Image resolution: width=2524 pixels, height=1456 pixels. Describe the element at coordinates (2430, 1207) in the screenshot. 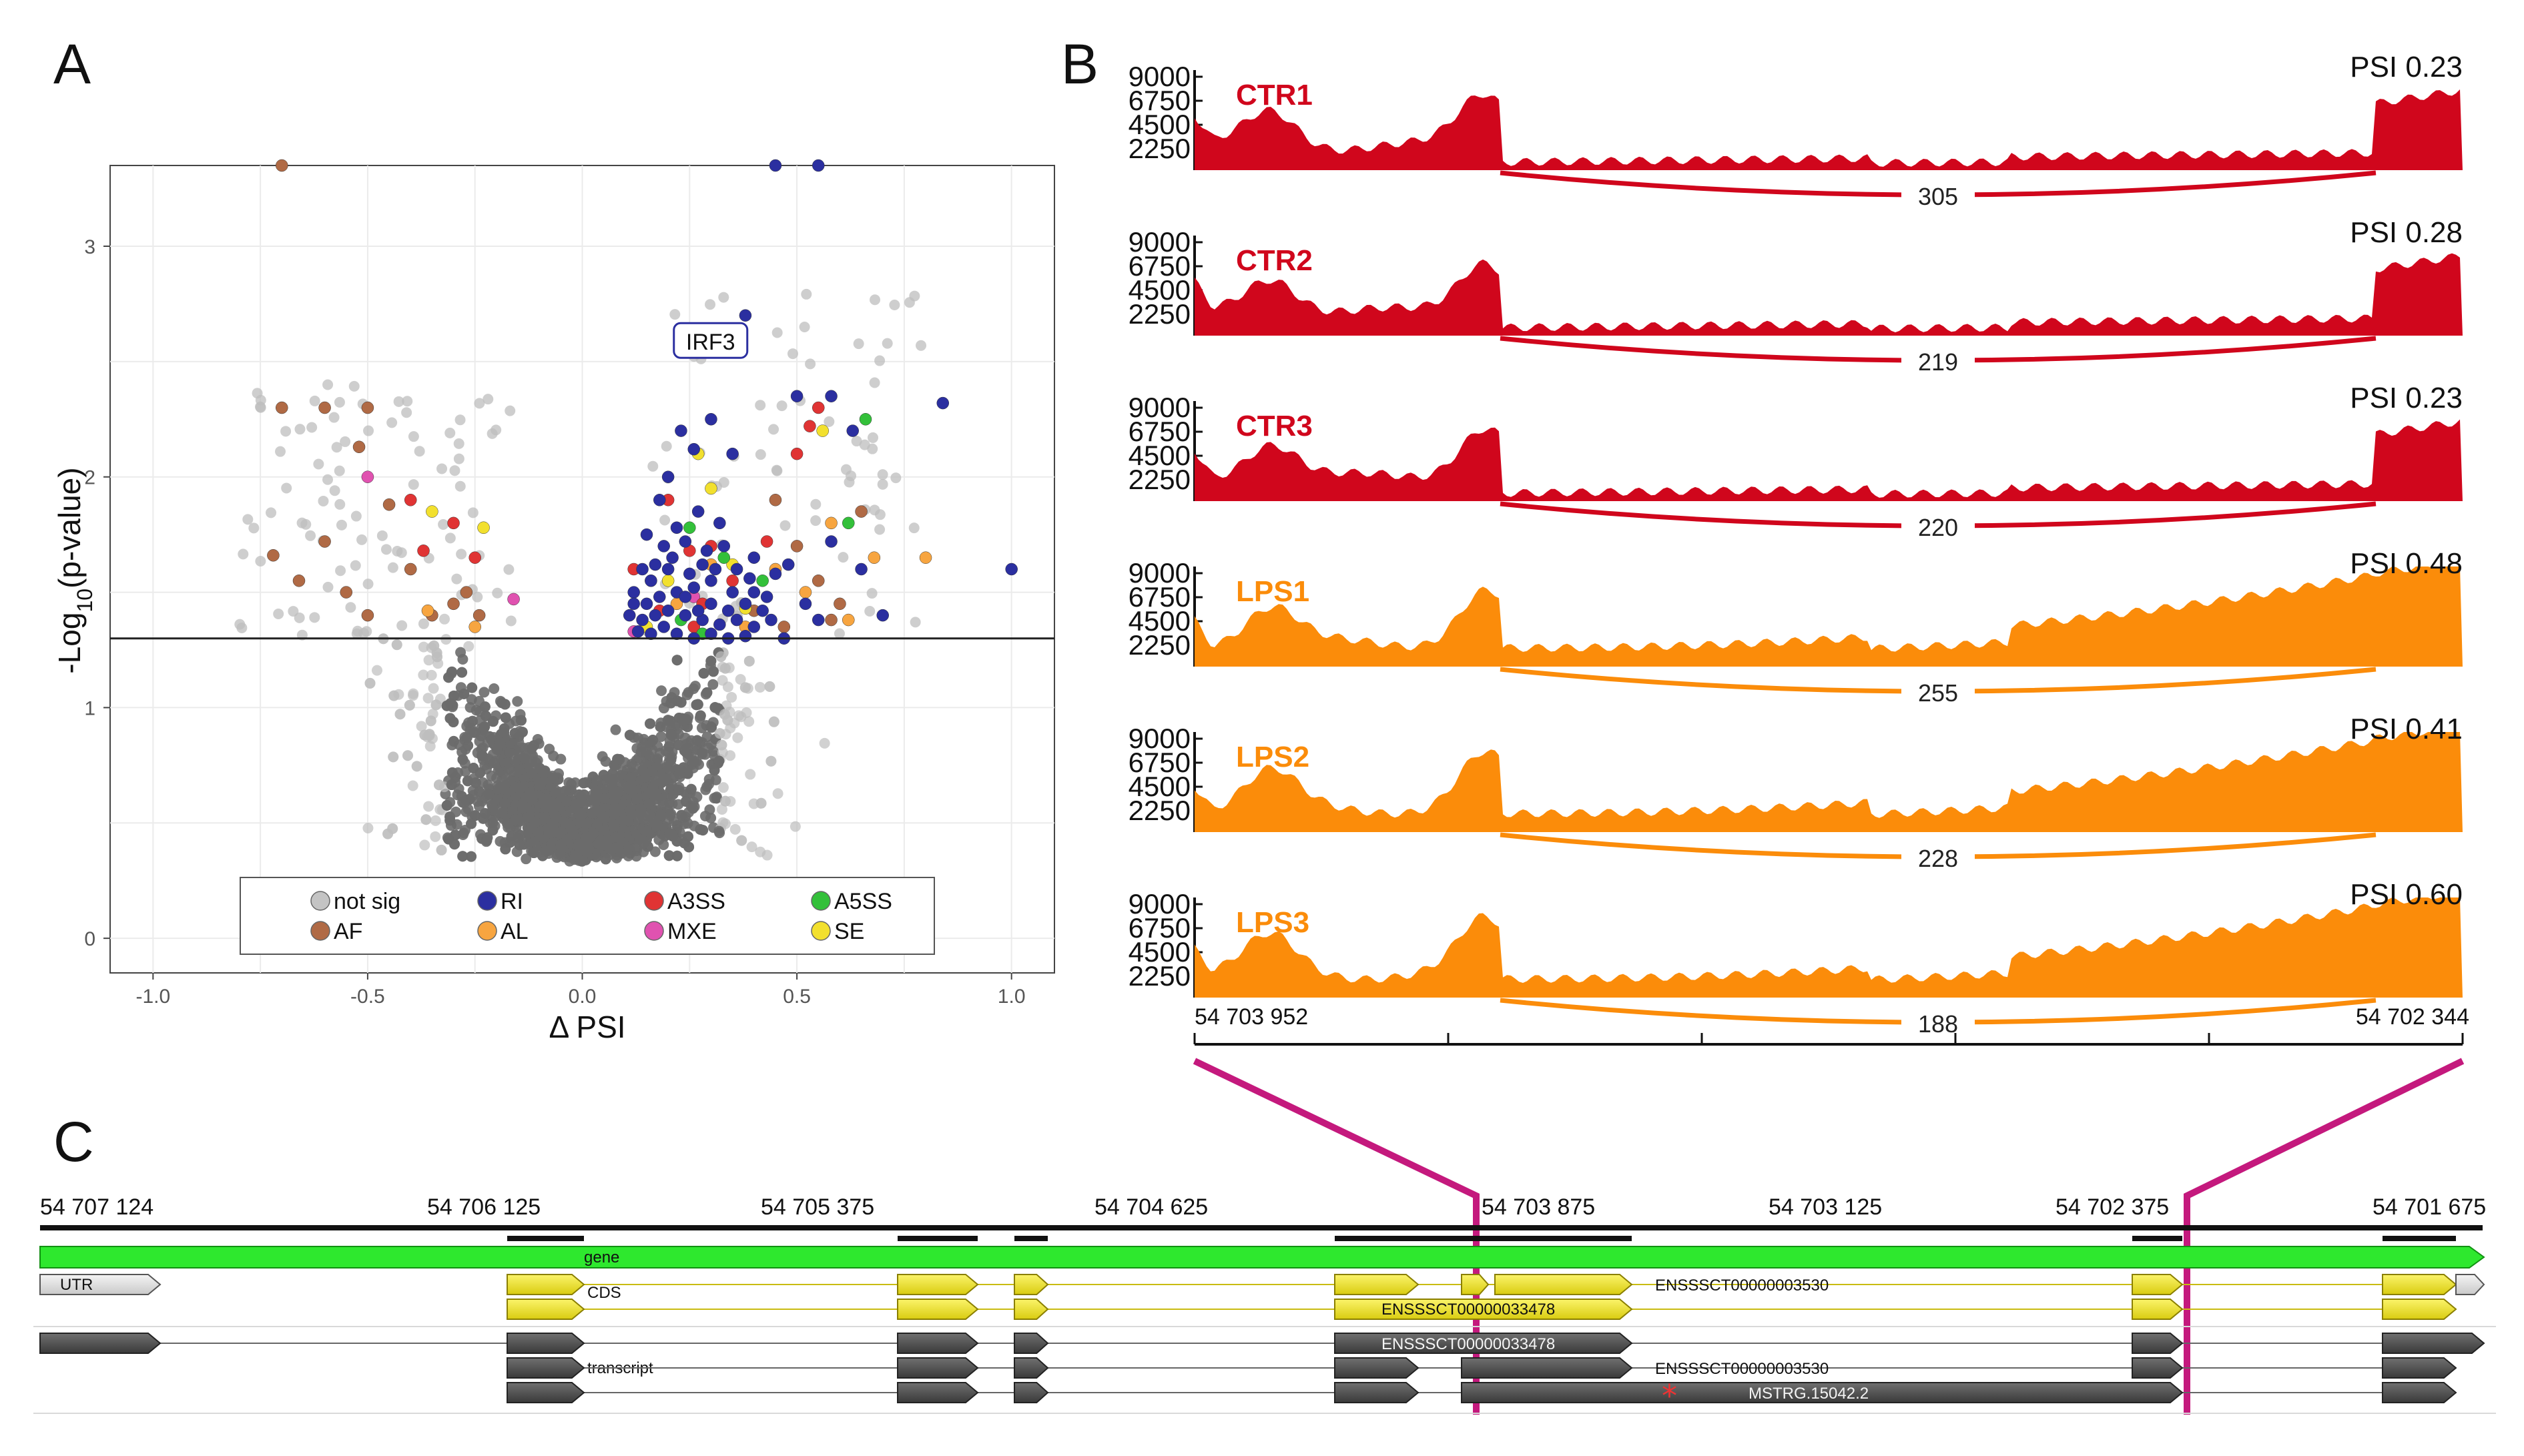

I see `genome-coord: 54 701 675` at that location.